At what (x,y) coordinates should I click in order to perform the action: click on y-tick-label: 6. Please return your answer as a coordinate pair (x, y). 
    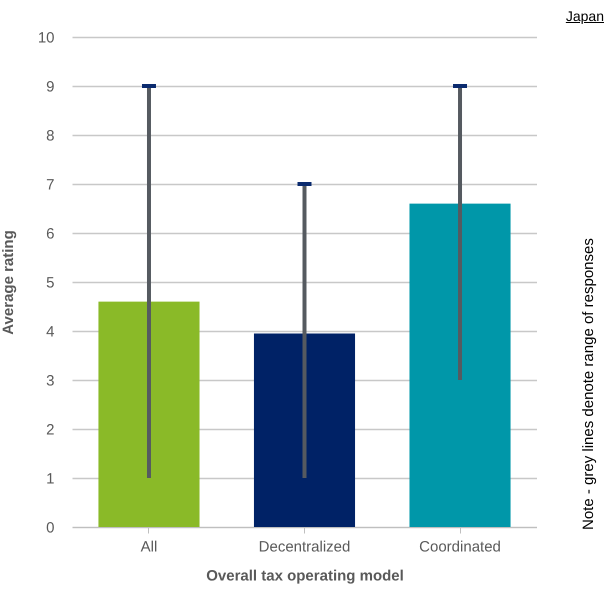
    Looking at the image, I should click on (50, 234).